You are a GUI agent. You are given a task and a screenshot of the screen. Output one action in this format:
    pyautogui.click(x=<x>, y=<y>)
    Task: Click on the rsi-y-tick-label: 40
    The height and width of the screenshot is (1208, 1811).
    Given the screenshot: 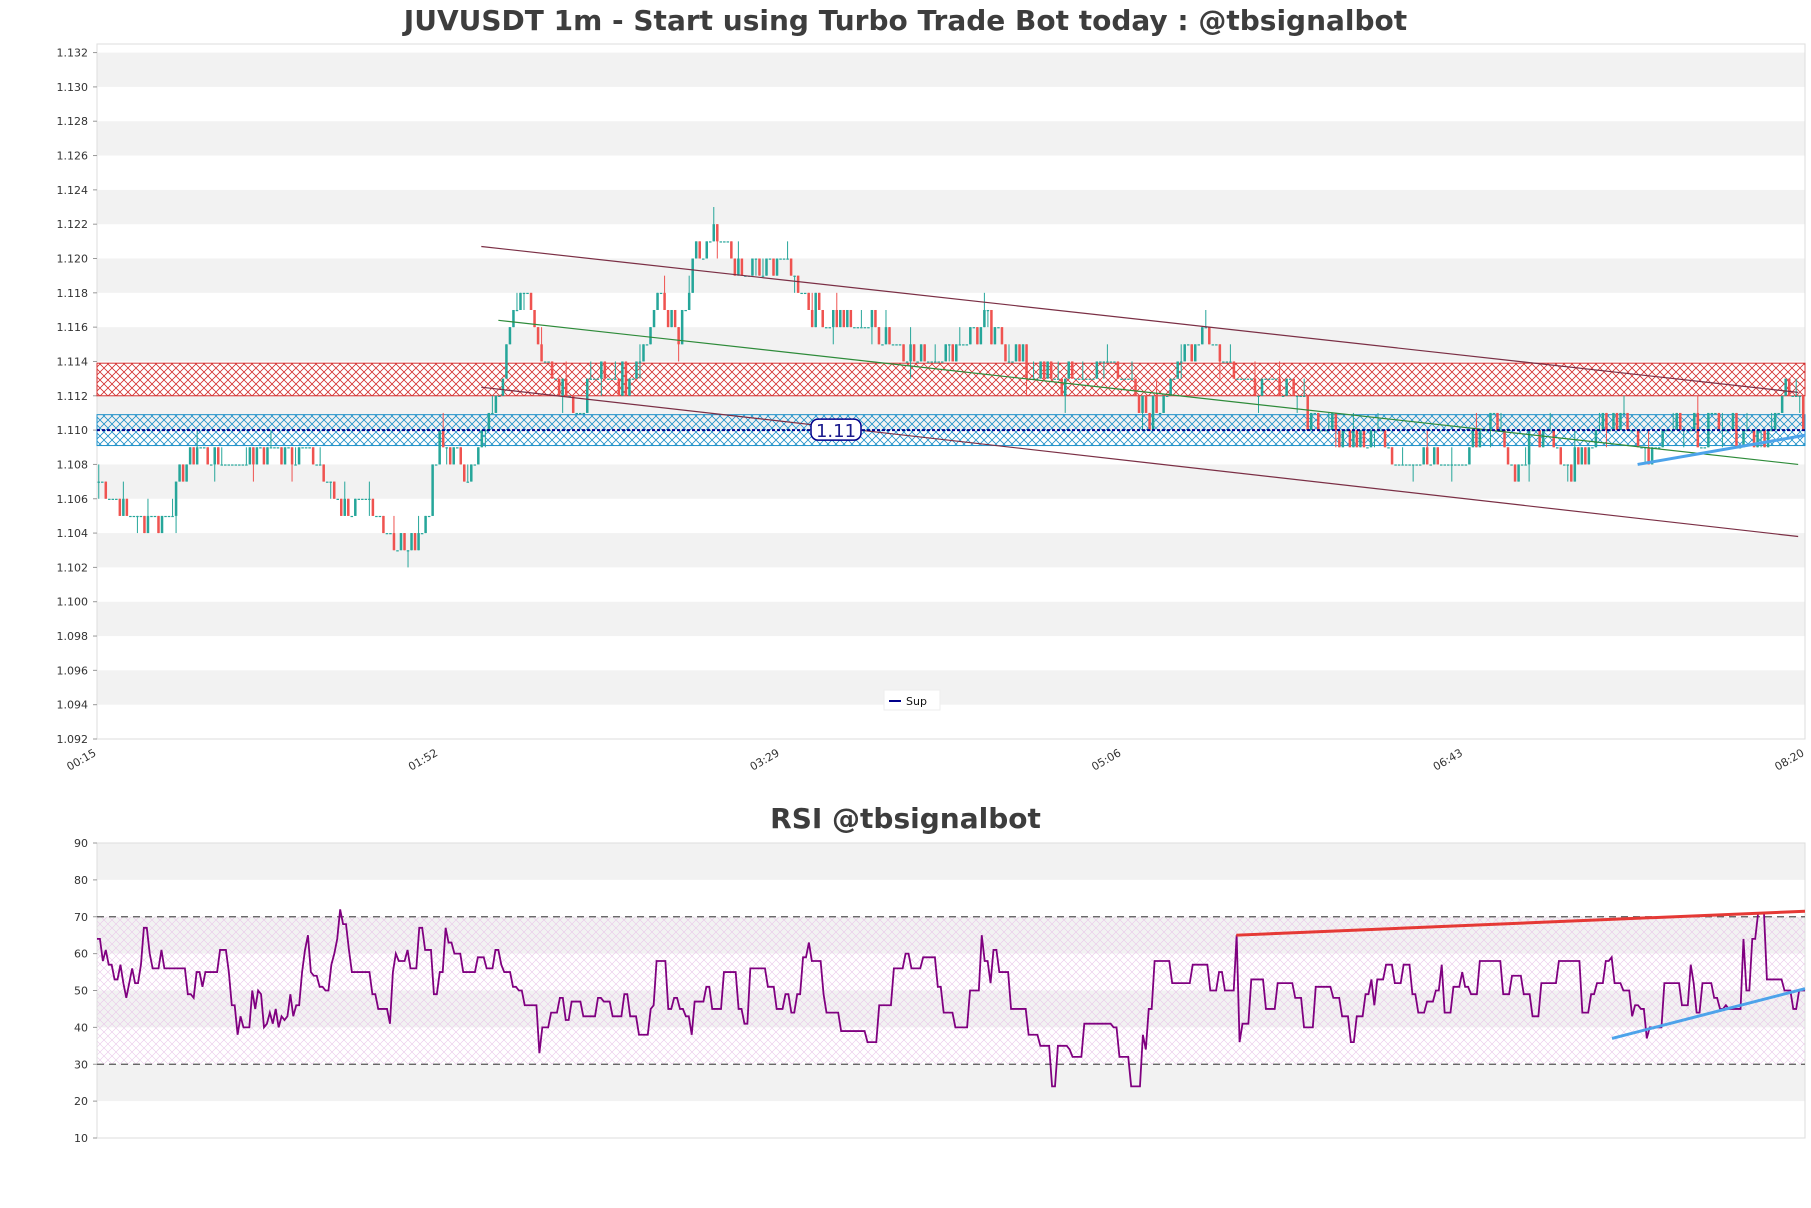 What is the action you would take?
    pyautogui.click(x=81, y=1027)
    